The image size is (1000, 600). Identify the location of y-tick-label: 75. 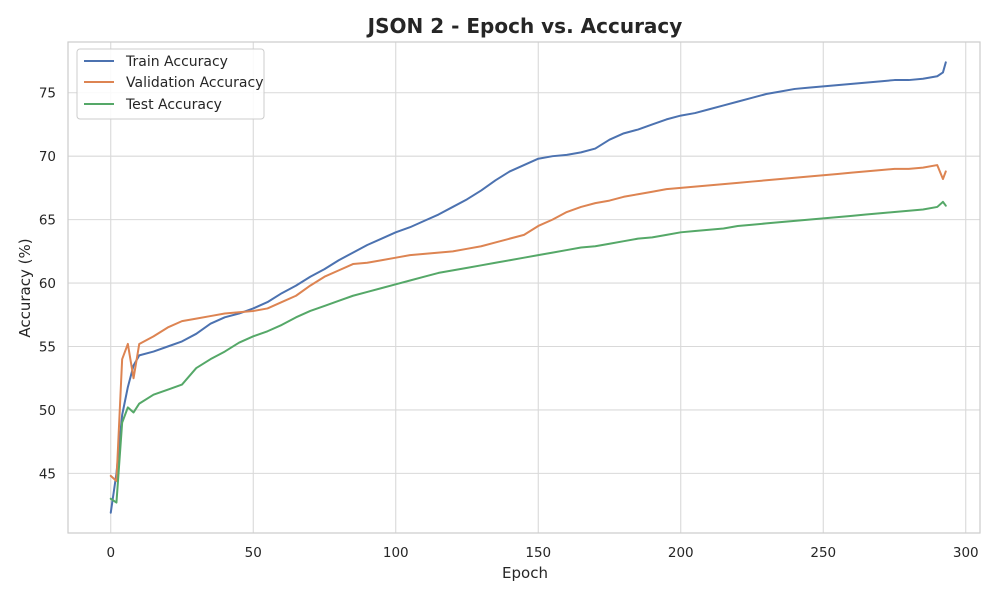
(47, 94).